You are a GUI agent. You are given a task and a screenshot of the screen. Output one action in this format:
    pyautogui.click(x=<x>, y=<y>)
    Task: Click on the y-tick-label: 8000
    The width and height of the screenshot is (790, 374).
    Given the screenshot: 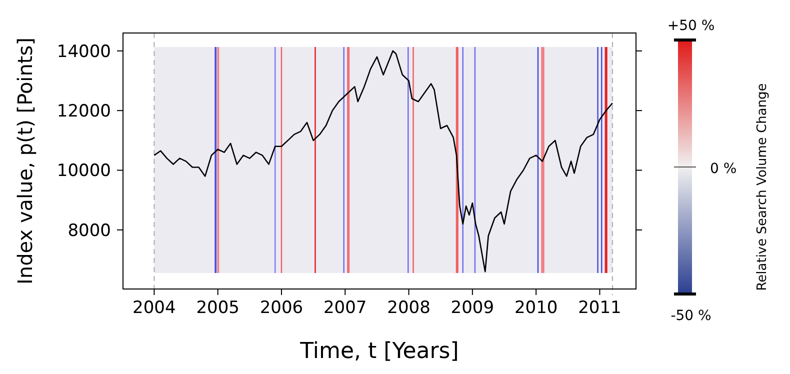 What is the action you would take?
    pyautogui.click(x=89, y=230)
    